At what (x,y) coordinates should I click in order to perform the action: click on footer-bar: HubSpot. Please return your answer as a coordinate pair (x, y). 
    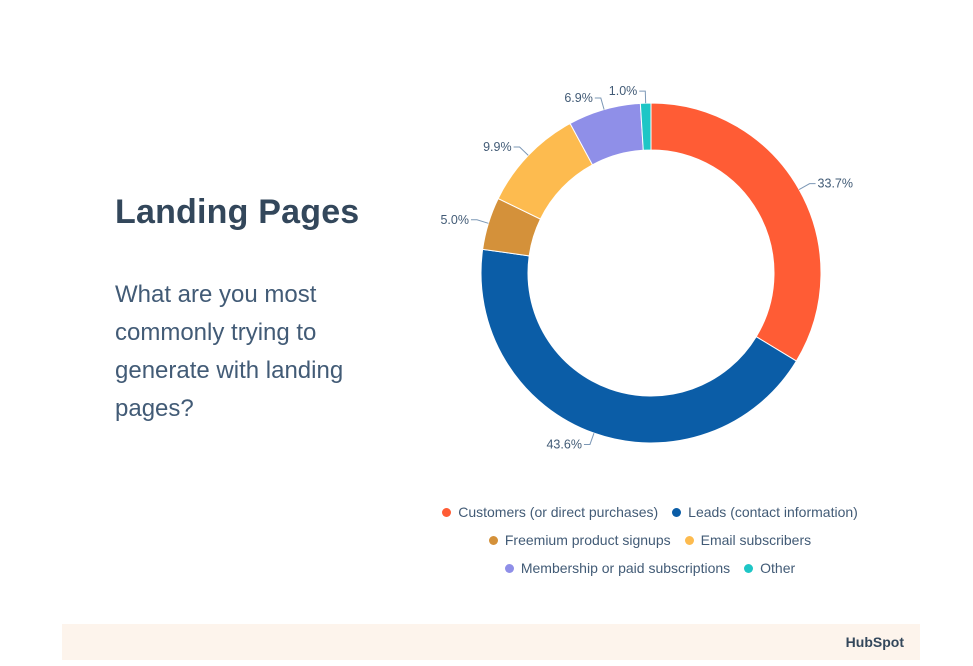
    Looking at the image, I should click on (491, 642).